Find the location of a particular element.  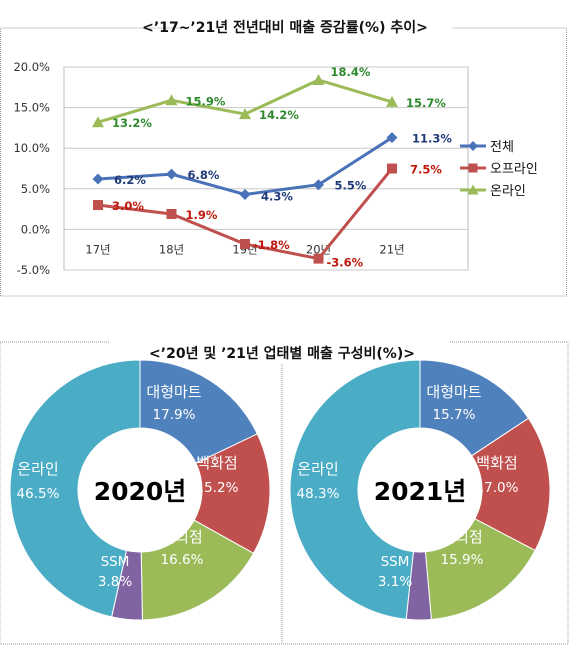

slice-value-label: 16.6% is located at coordinates (182, 560).